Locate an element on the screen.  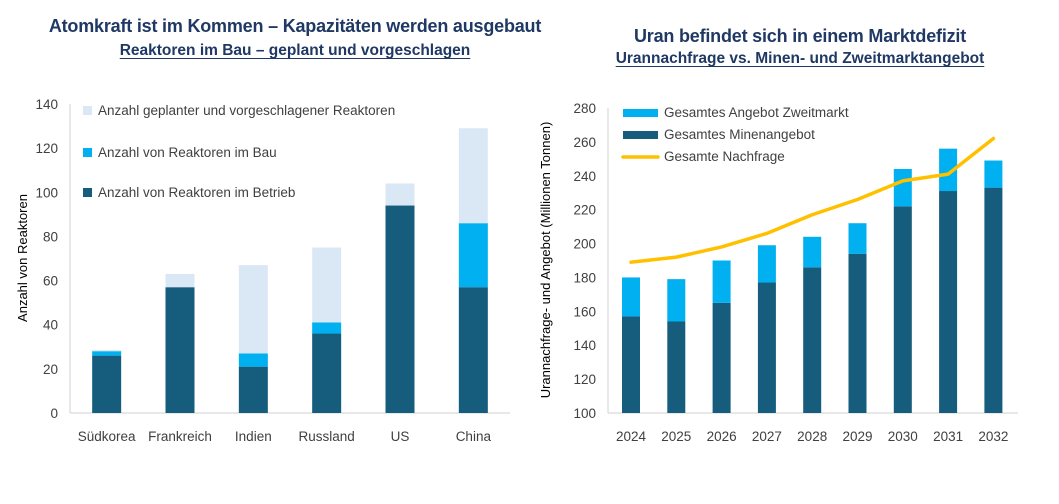
x-tick-label: China is located at coordinates (474, 436).